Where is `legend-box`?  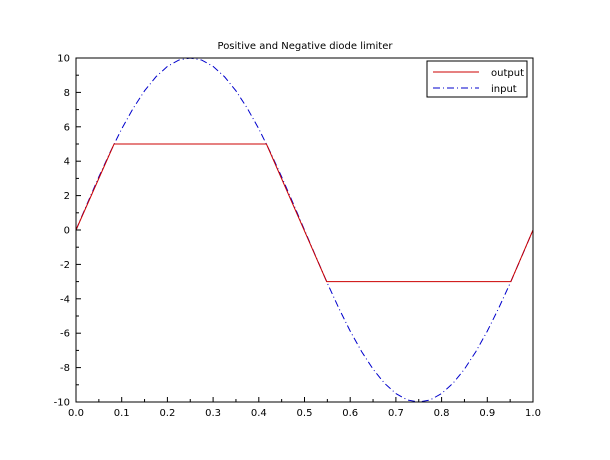
legend-box is located at coordinates (477, 79).